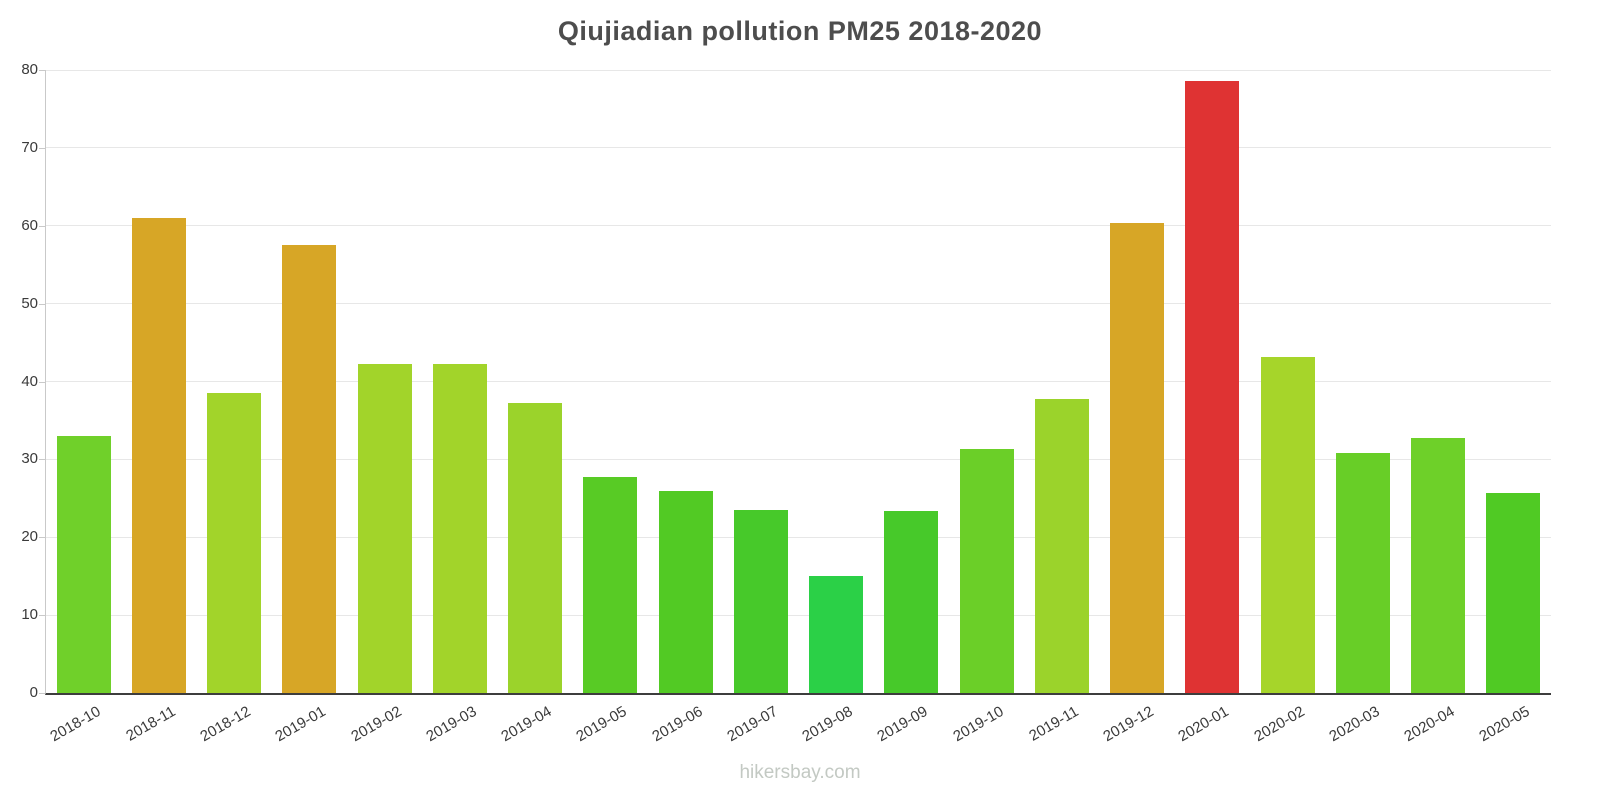 The width and height of the screenshot is (1600, 800). I want to click on y-tick-label-40: 40, so click(29, 381).